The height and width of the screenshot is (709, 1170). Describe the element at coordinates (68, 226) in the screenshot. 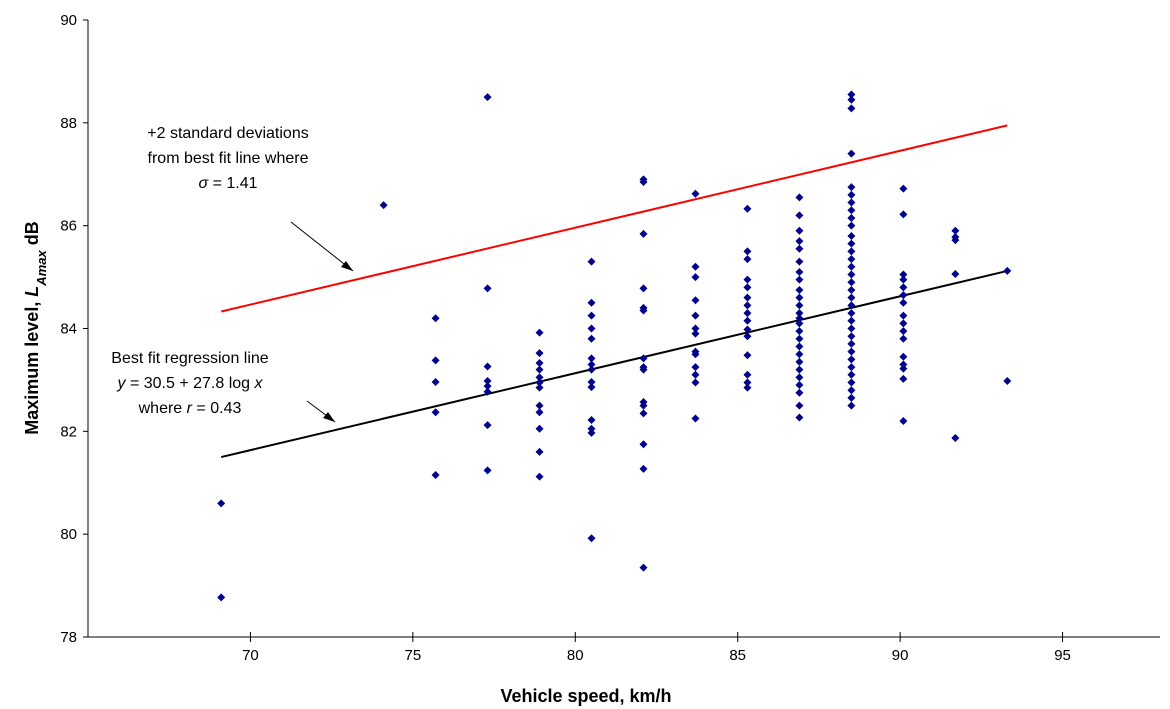

I see `y-tick-label: 86` at that location.